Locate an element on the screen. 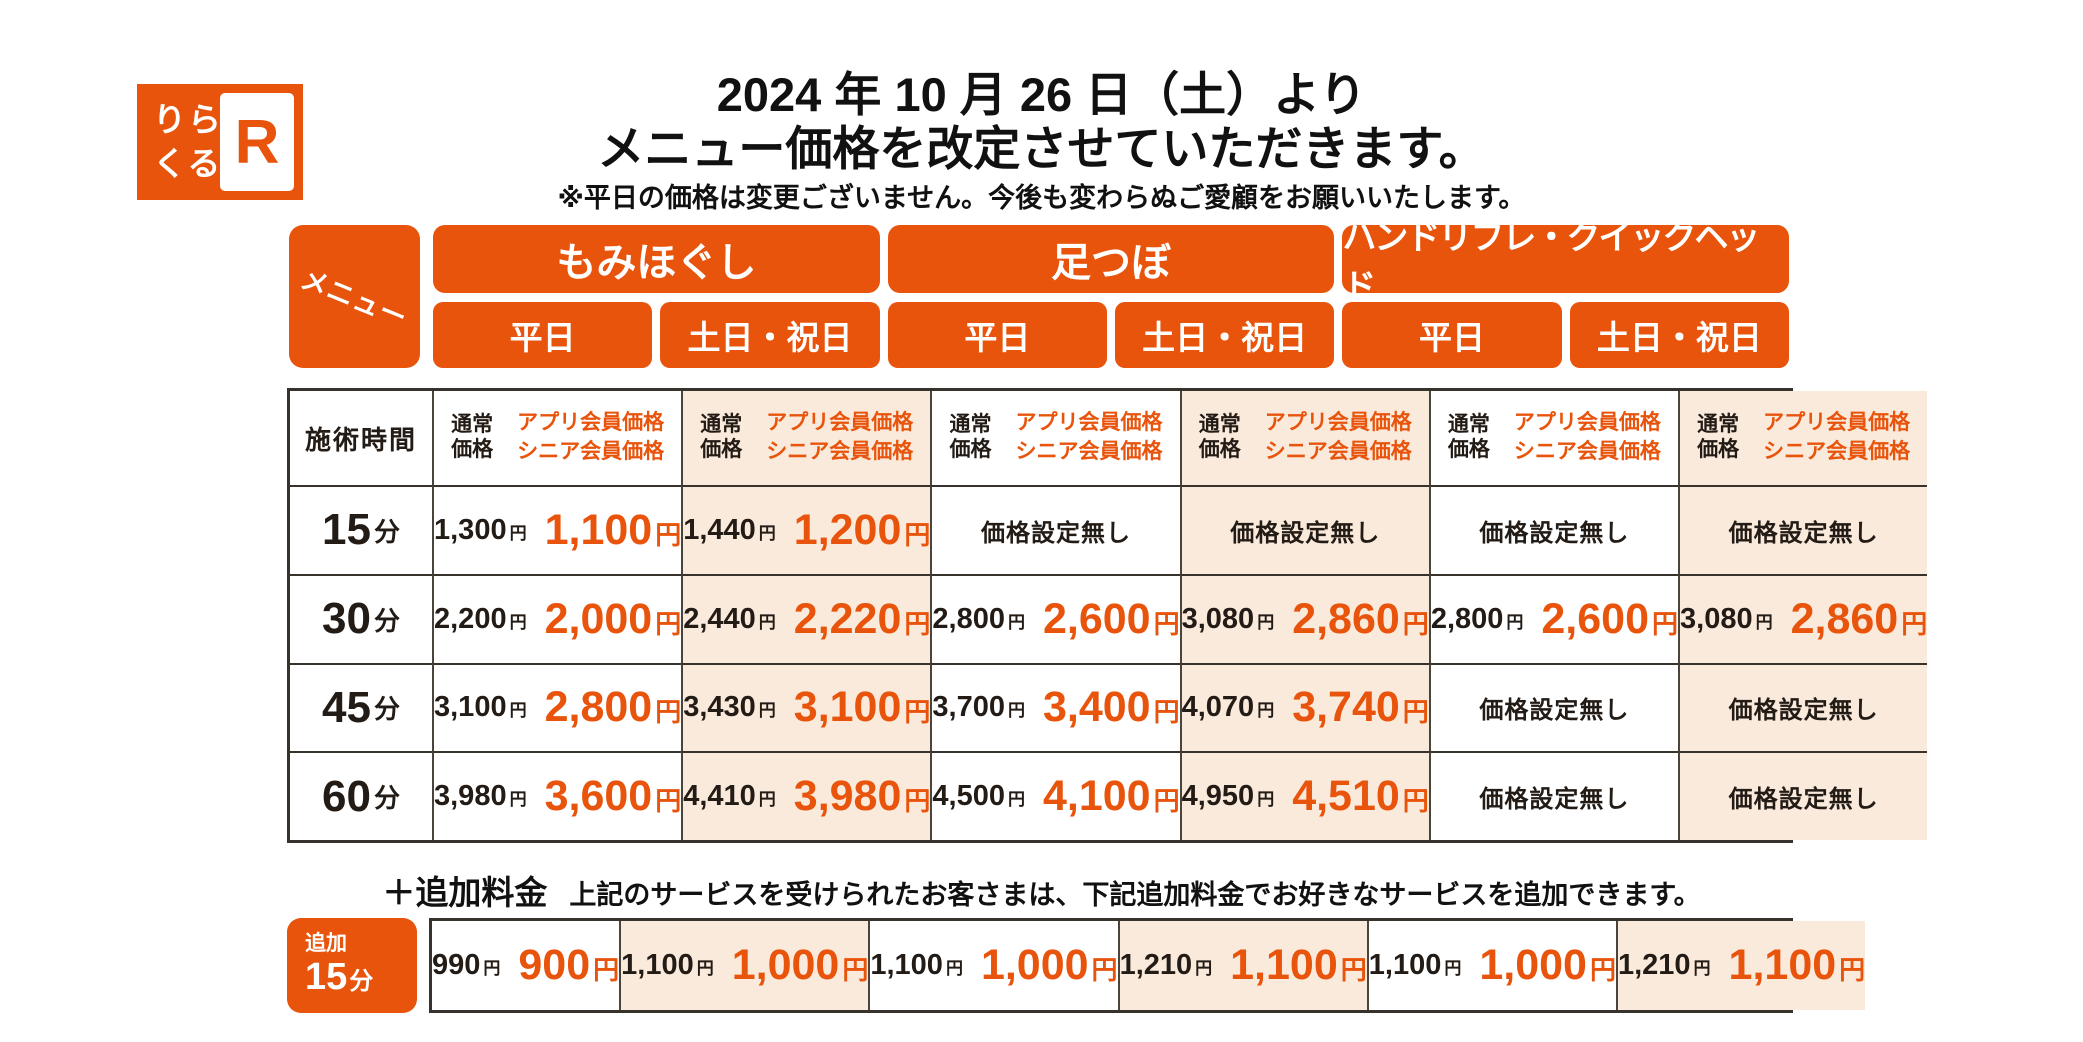  day-header: 土日・祝日 is located at coordinates (770, 335).